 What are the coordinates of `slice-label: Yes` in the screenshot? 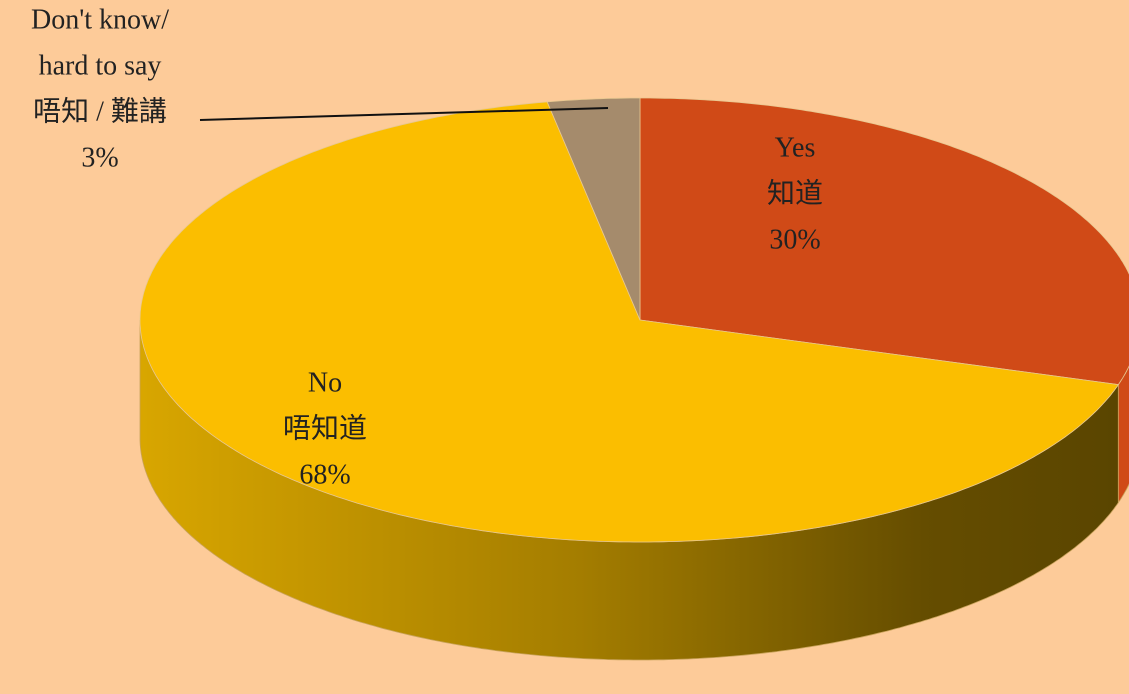 It's located at (795, 147).